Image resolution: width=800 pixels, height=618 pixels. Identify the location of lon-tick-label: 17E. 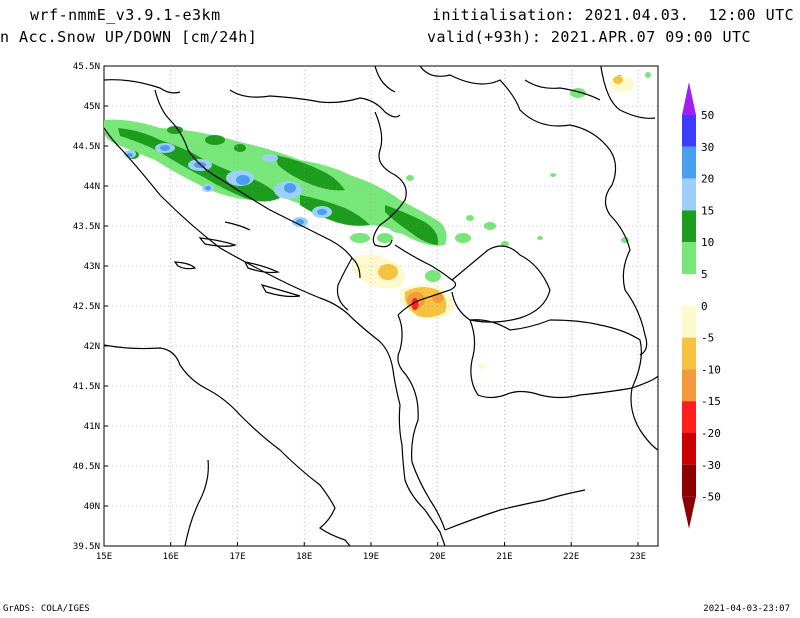
(237, 557).